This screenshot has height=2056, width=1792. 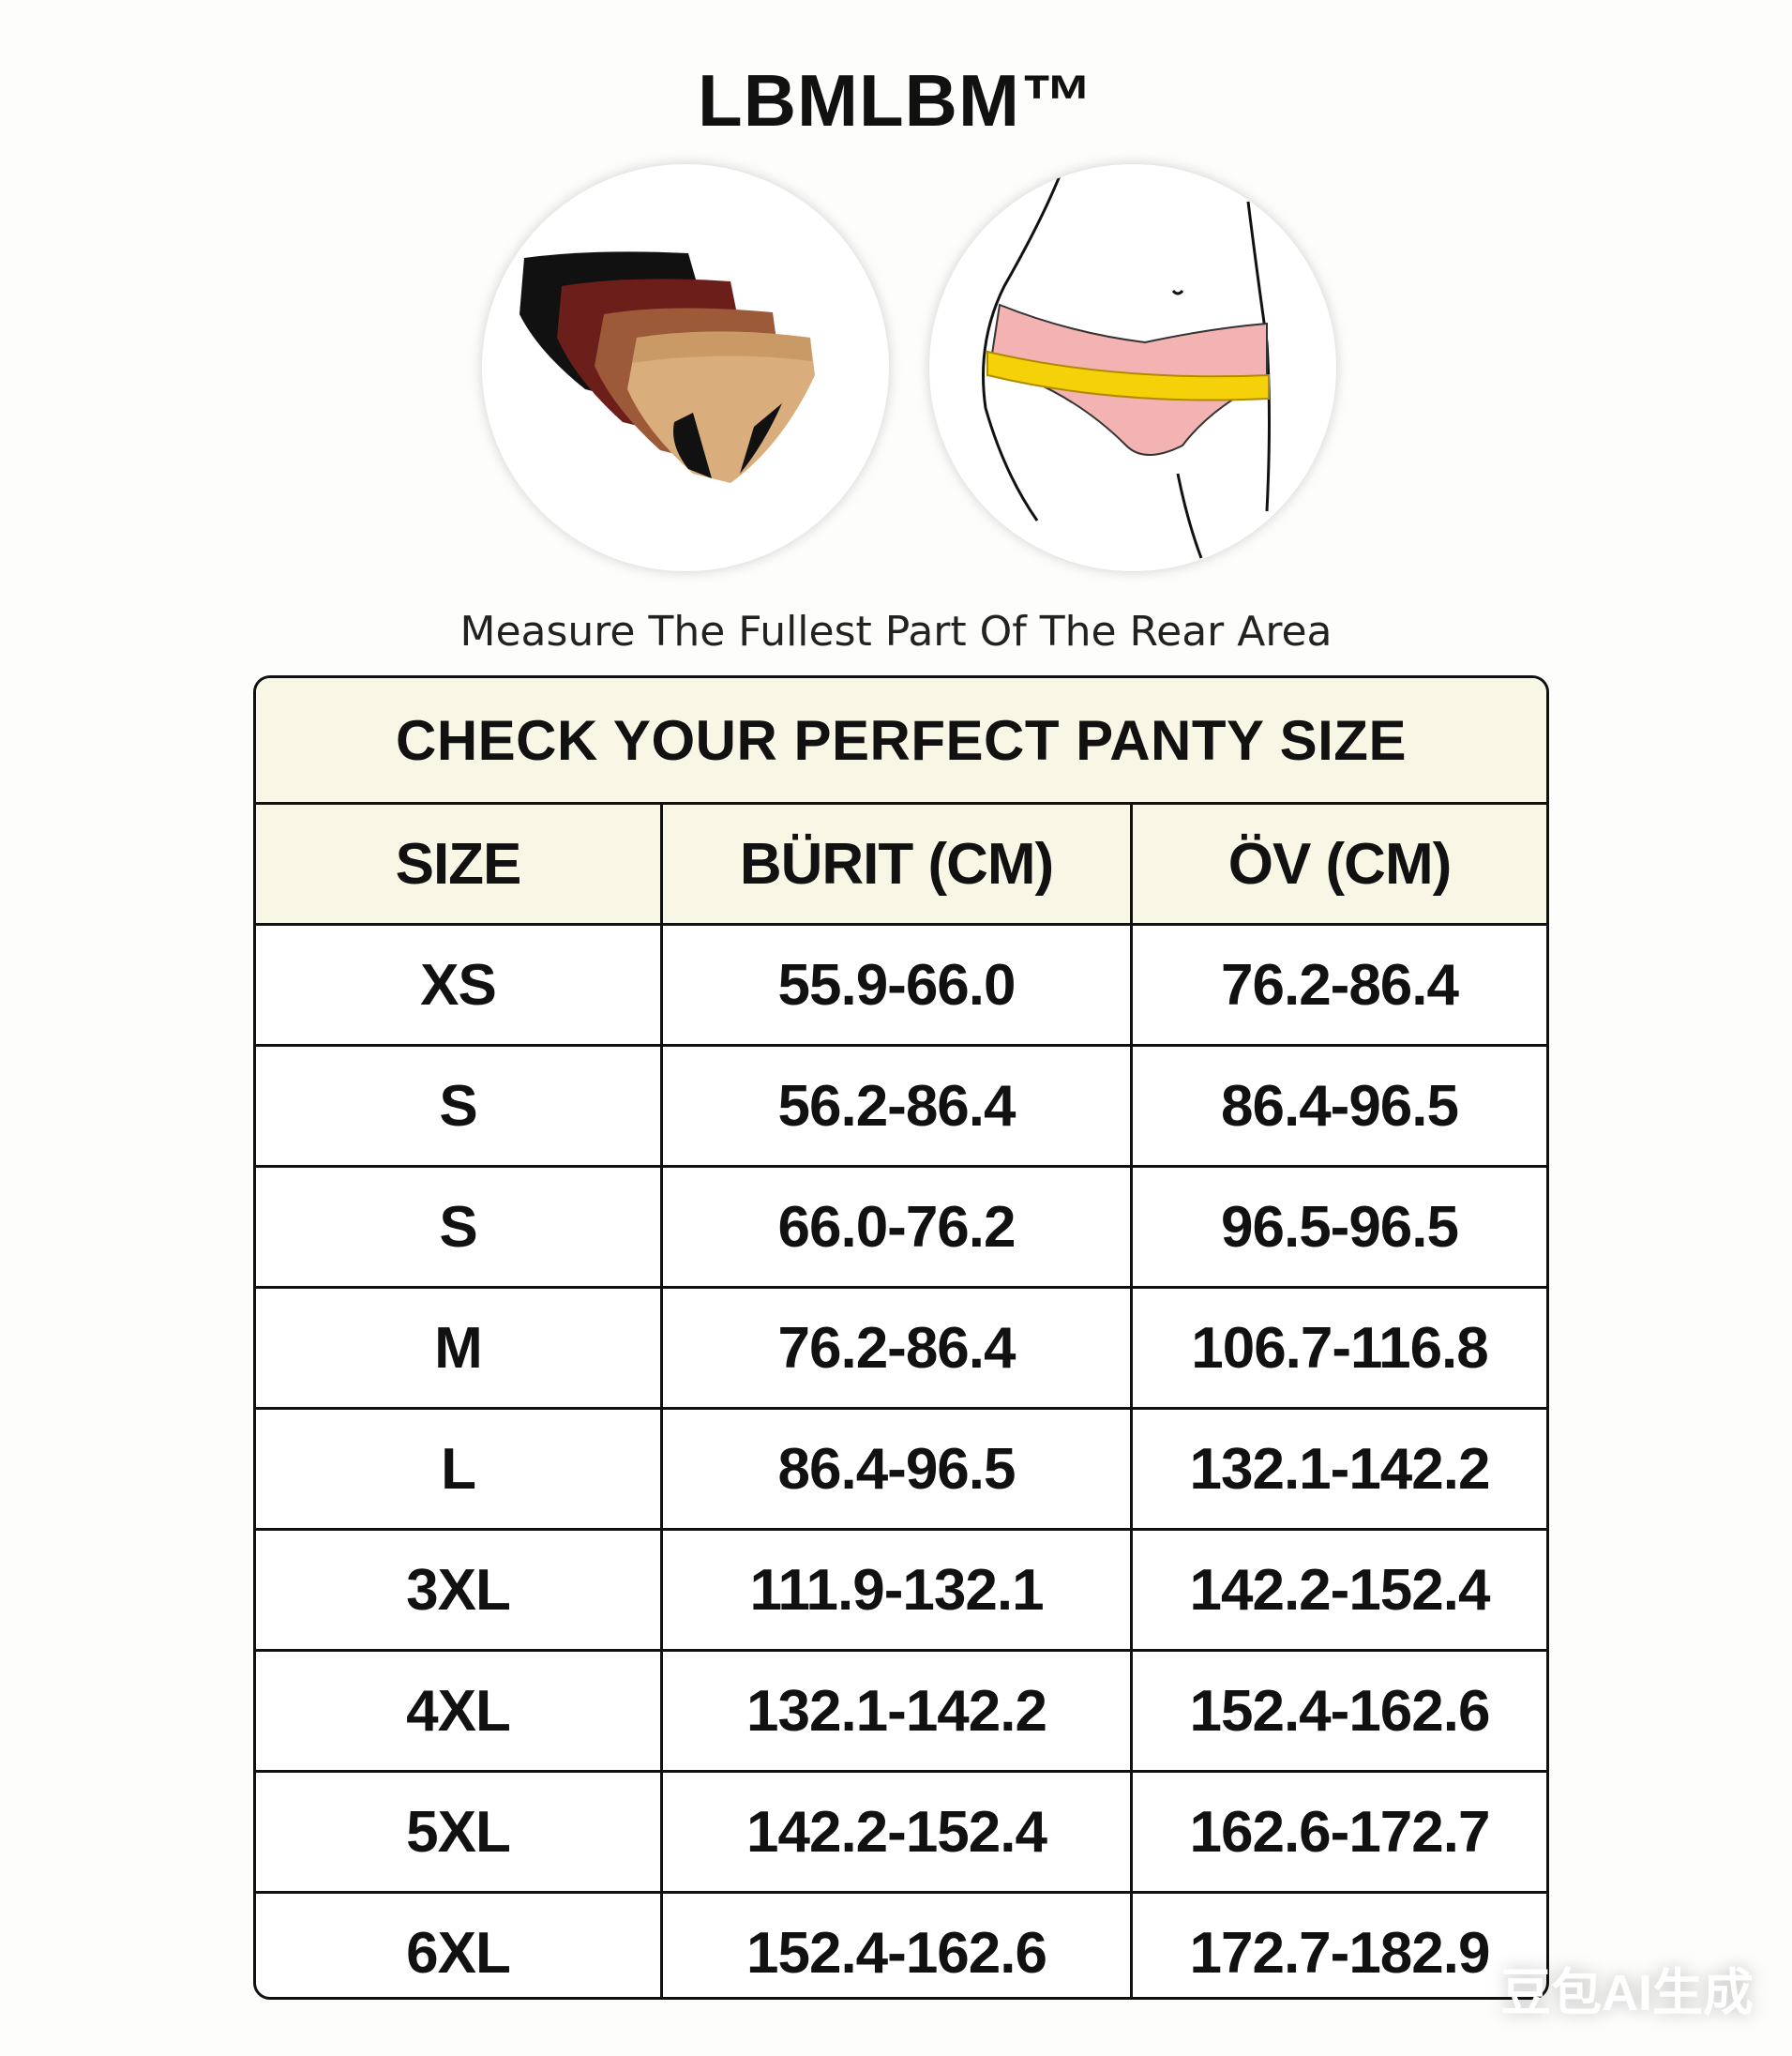 I want to click on hip-cell: 162.6-172.7, so click(x=1340, y=1832).